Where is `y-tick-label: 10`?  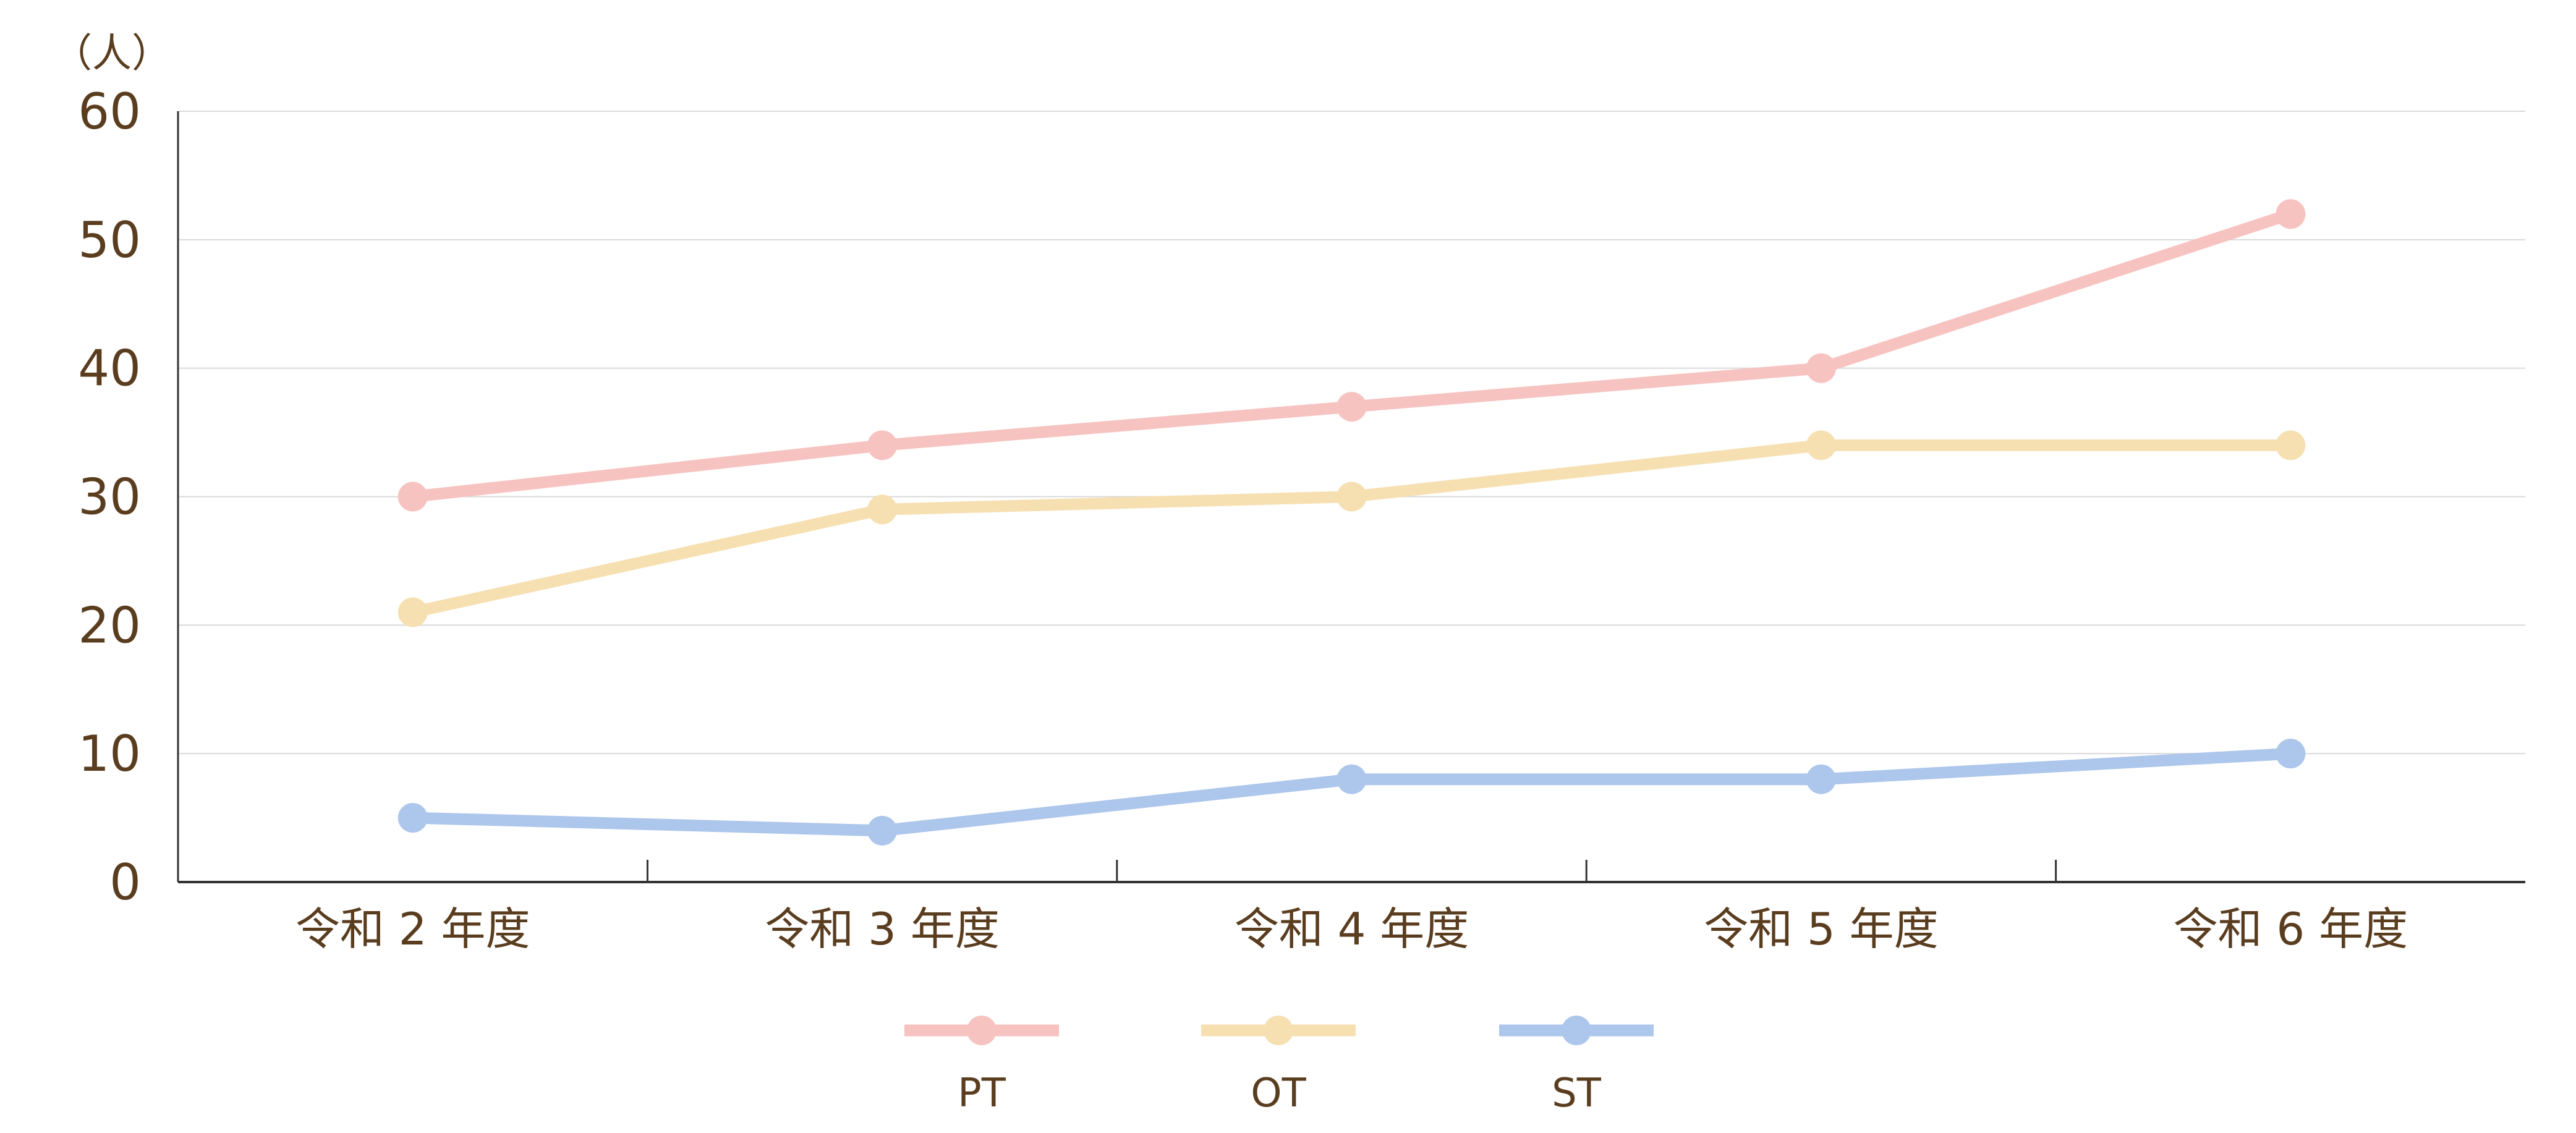
y-tick-label: 10 is located at coordinates (109, 754).